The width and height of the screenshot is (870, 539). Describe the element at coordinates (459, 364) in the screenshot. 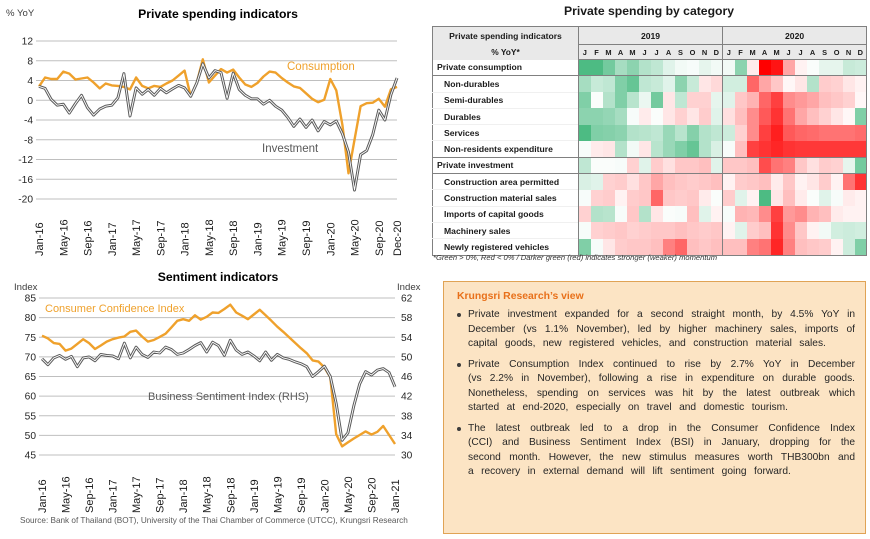

I see `bullet-icon` at that location.